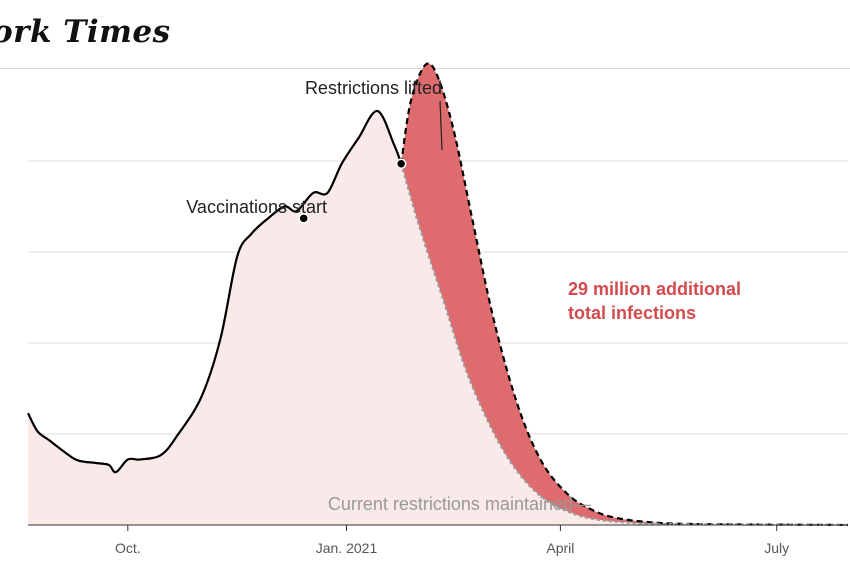  I want to click on x-tick-label: Oct., so click(128, 548).